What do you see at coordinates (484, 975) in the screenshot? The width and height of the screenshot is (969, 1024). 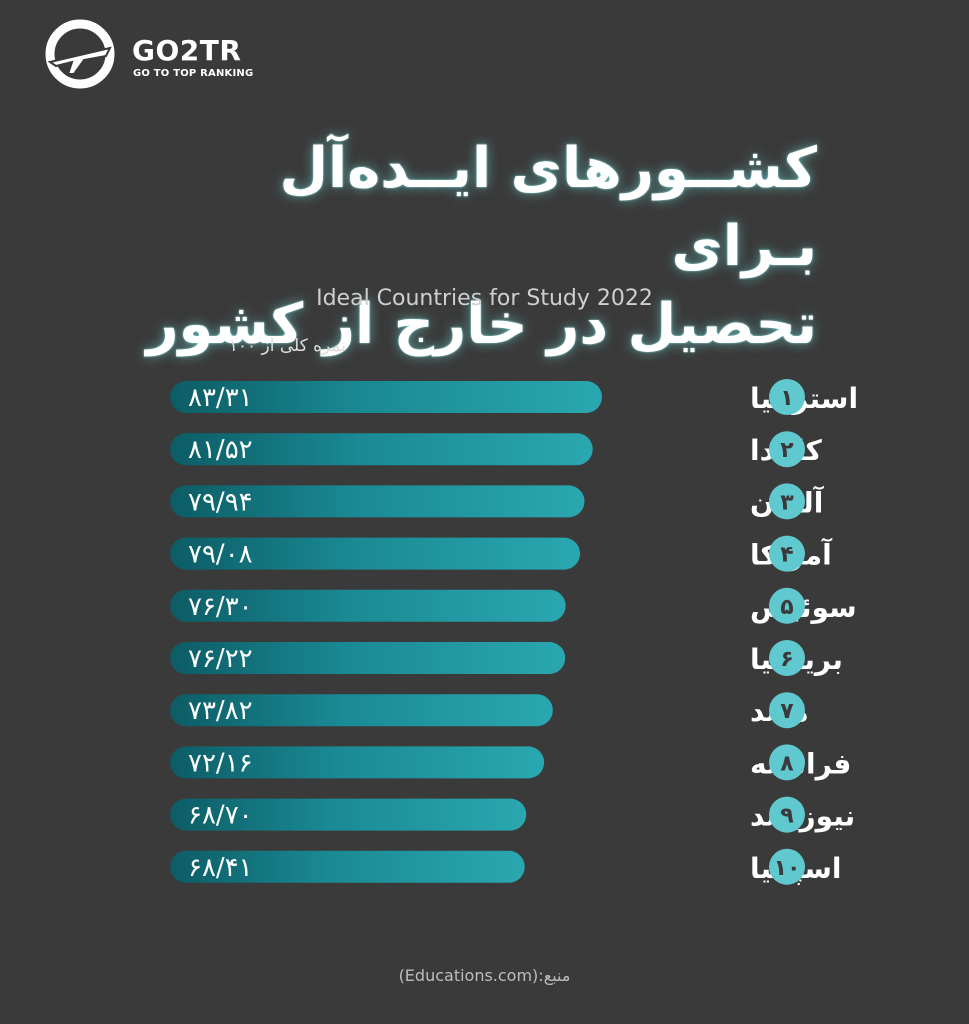 I see `source-note: (Educations.com):منبع` at bounding box center [484, 975].